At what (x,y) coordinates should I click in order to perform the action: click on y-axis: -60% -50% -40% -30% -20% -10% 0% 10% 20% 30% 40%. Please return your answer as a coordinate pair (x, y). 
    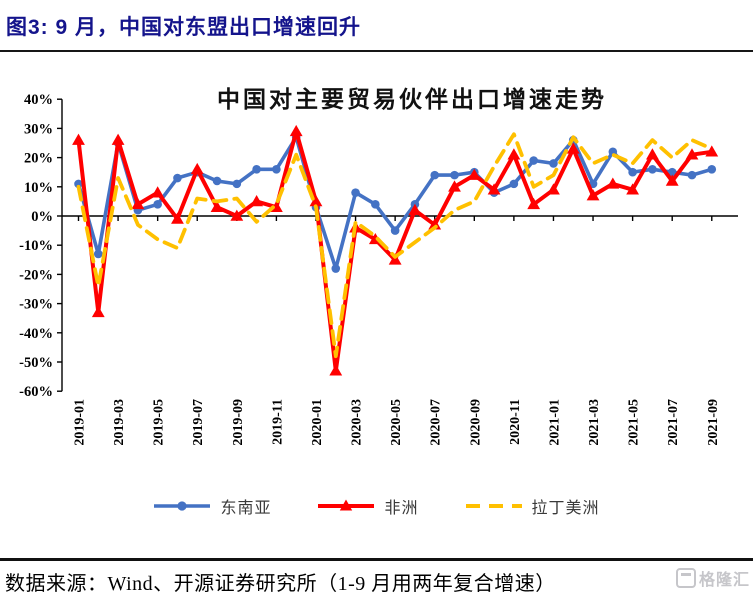
    Looking at the image, I should click on (41, 246).